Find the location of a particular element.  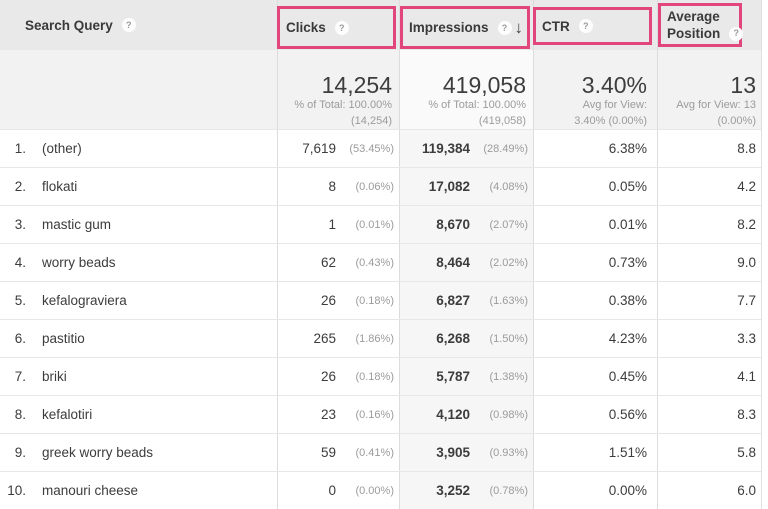

average-position-value: 4.2 is located at coordinates (746, 186).